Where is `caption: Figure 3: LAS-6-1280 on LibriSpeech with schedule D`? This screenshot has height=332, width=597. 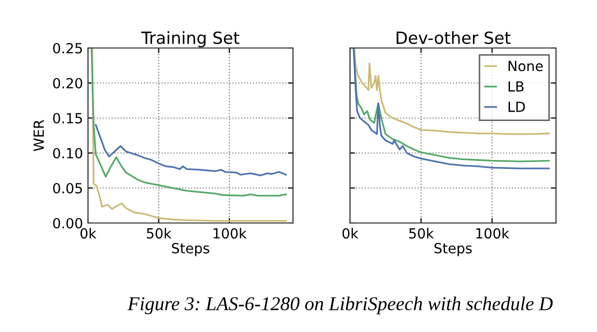
caption: Figure 3: LAS-6-1280 on LibriSpeech with schedule D is located at coordinates (340, 305).